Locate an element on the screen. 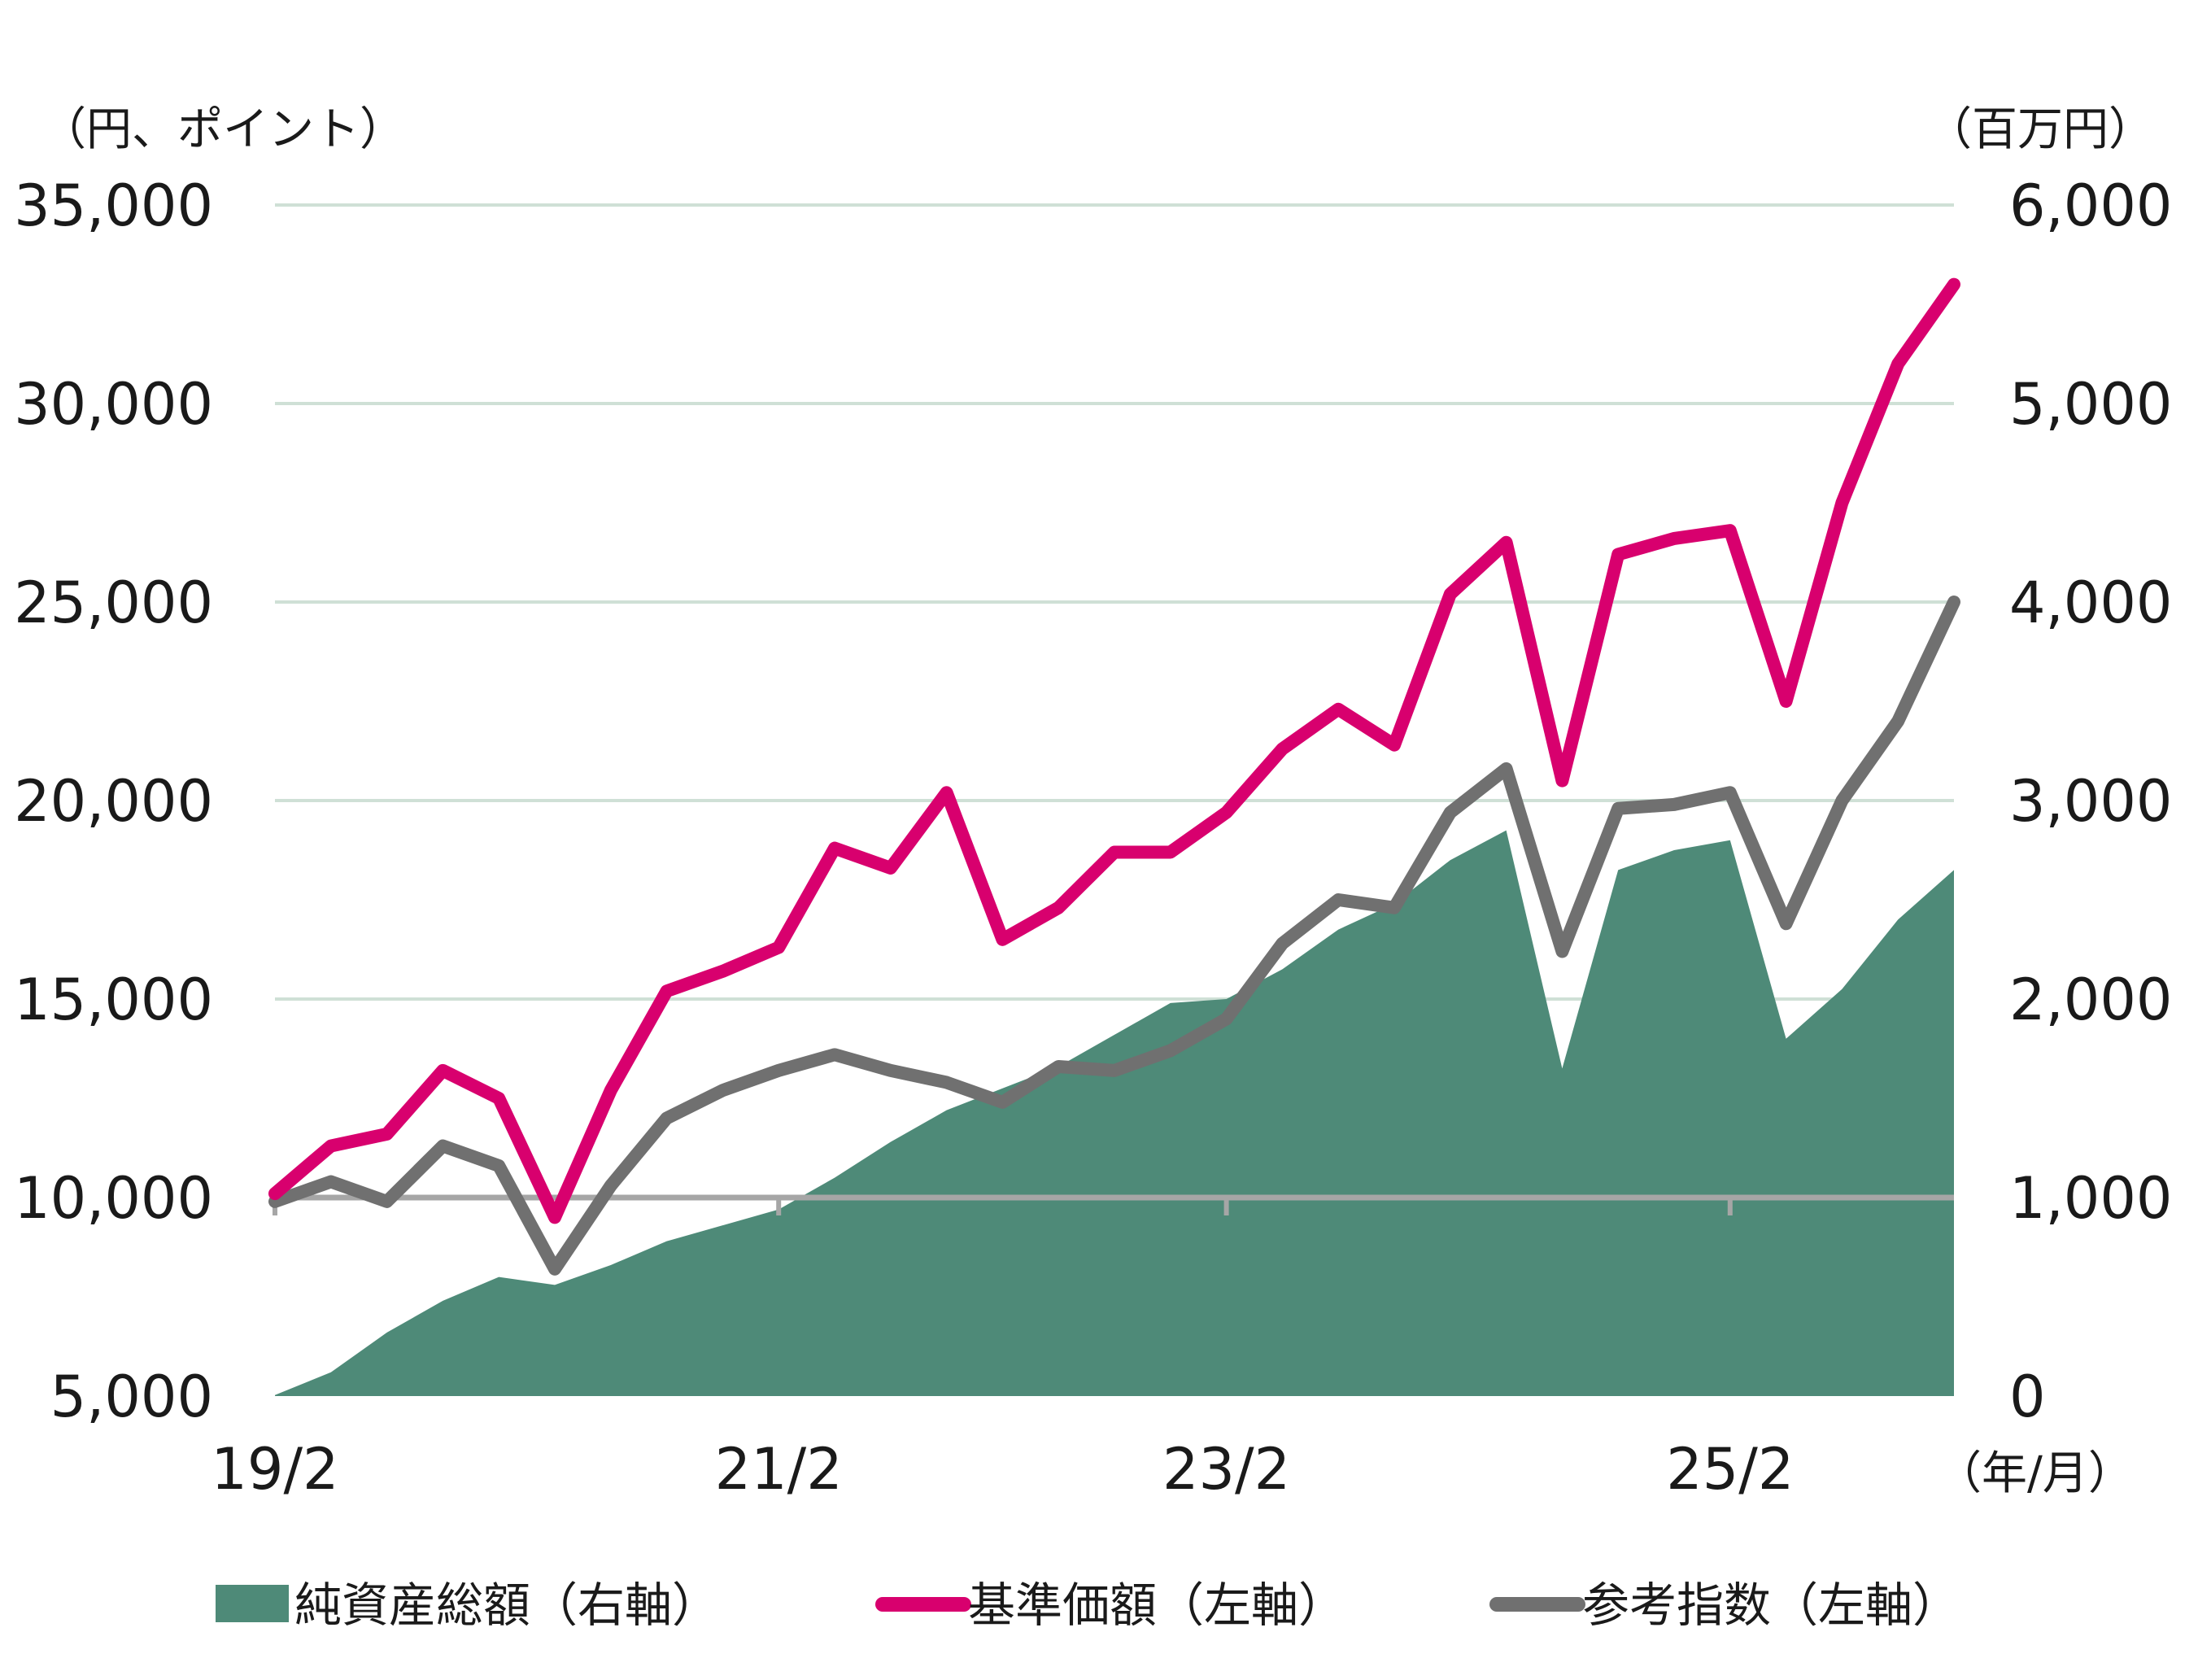  y-right-tick-label: 5,000 is located at coordinates (2090, 405).